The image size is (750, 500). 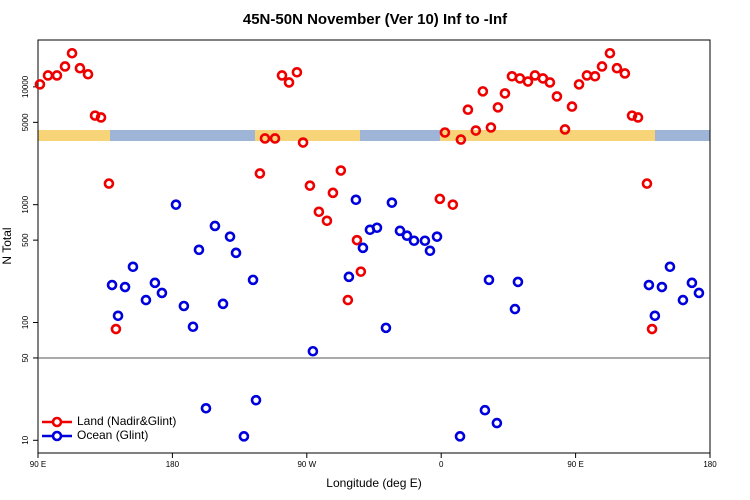 What do you see at coordinates (441, 464) in the screenshot?
I see `x-tick-label: 0` at bounding box center [441, 464].